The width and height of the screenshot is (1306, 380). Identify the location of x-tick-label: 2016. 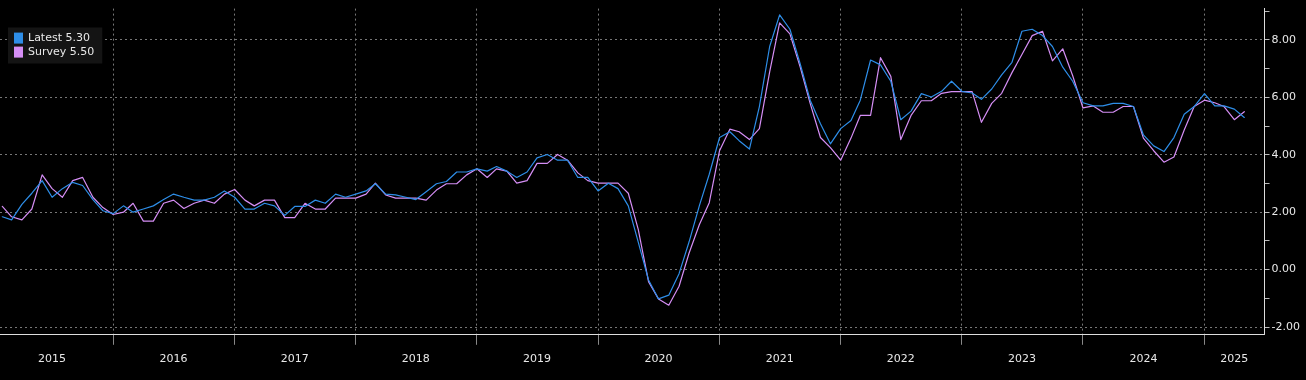
(173, 359).